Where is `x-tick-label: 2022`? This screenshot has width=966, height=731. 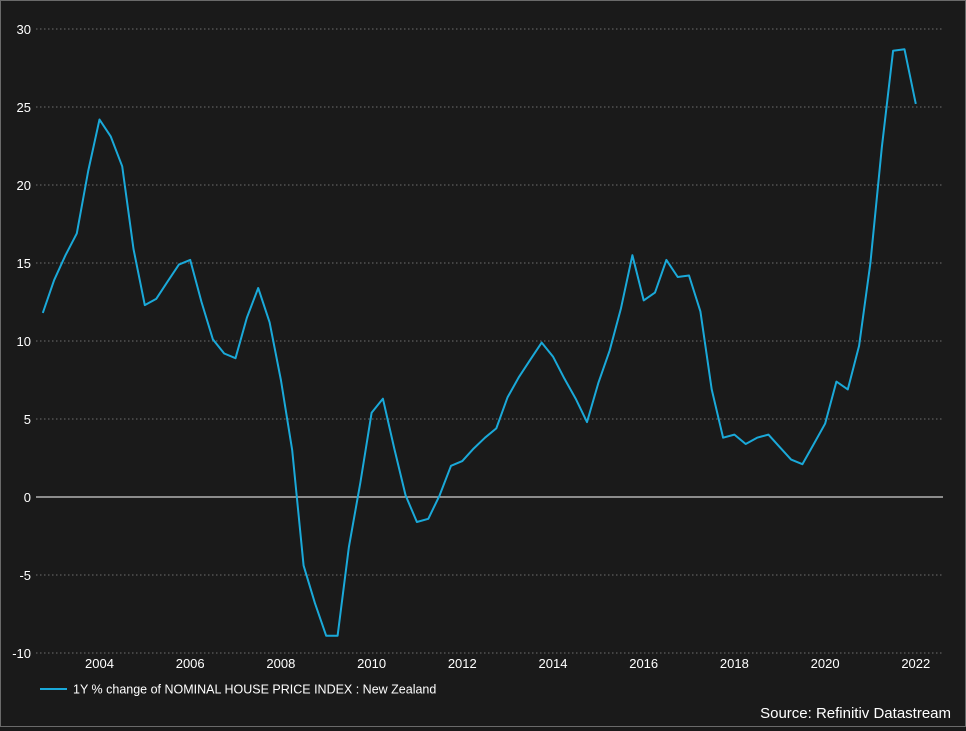
x-tick-label: 2022 is located at coordinates (915, 663).